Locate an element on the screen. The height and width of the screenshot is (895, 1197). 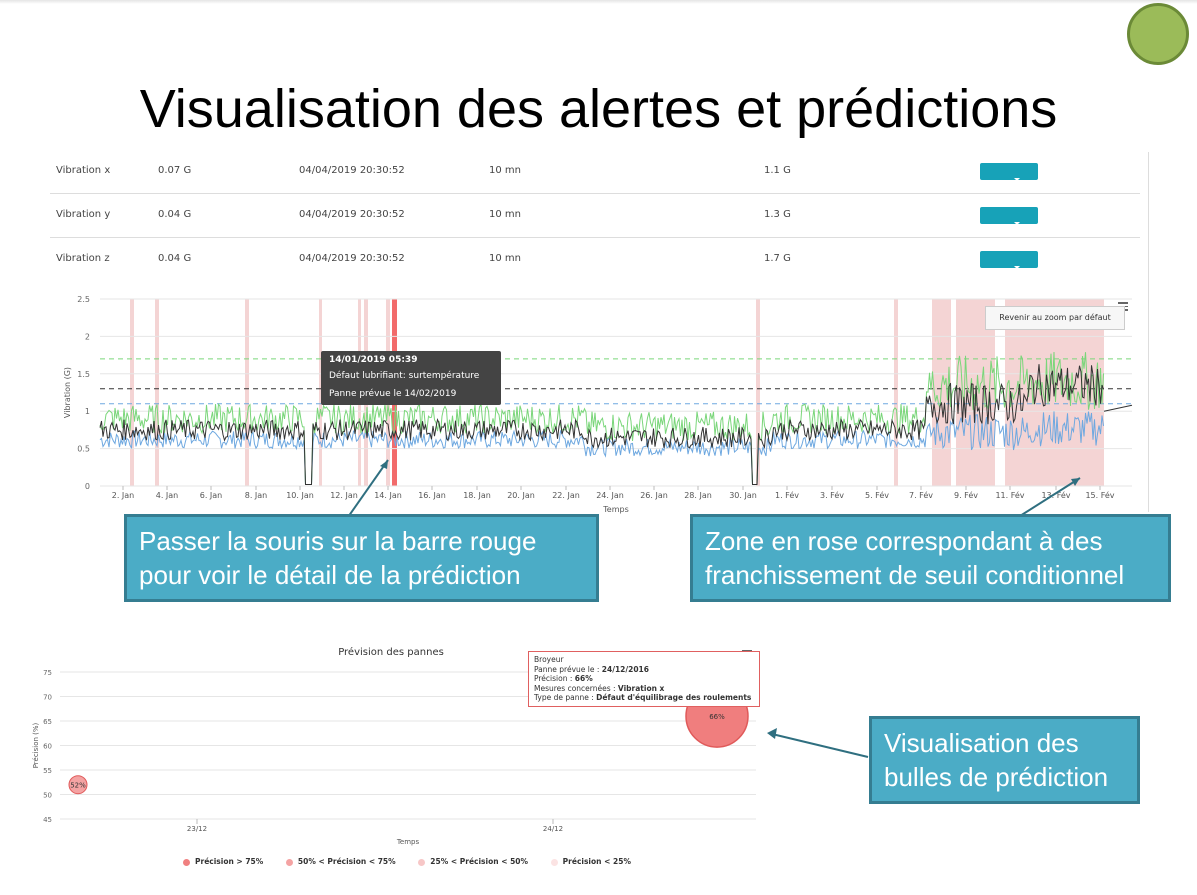
legend-item: 50% < Précision < 75% is located at coordinates (340, 861).